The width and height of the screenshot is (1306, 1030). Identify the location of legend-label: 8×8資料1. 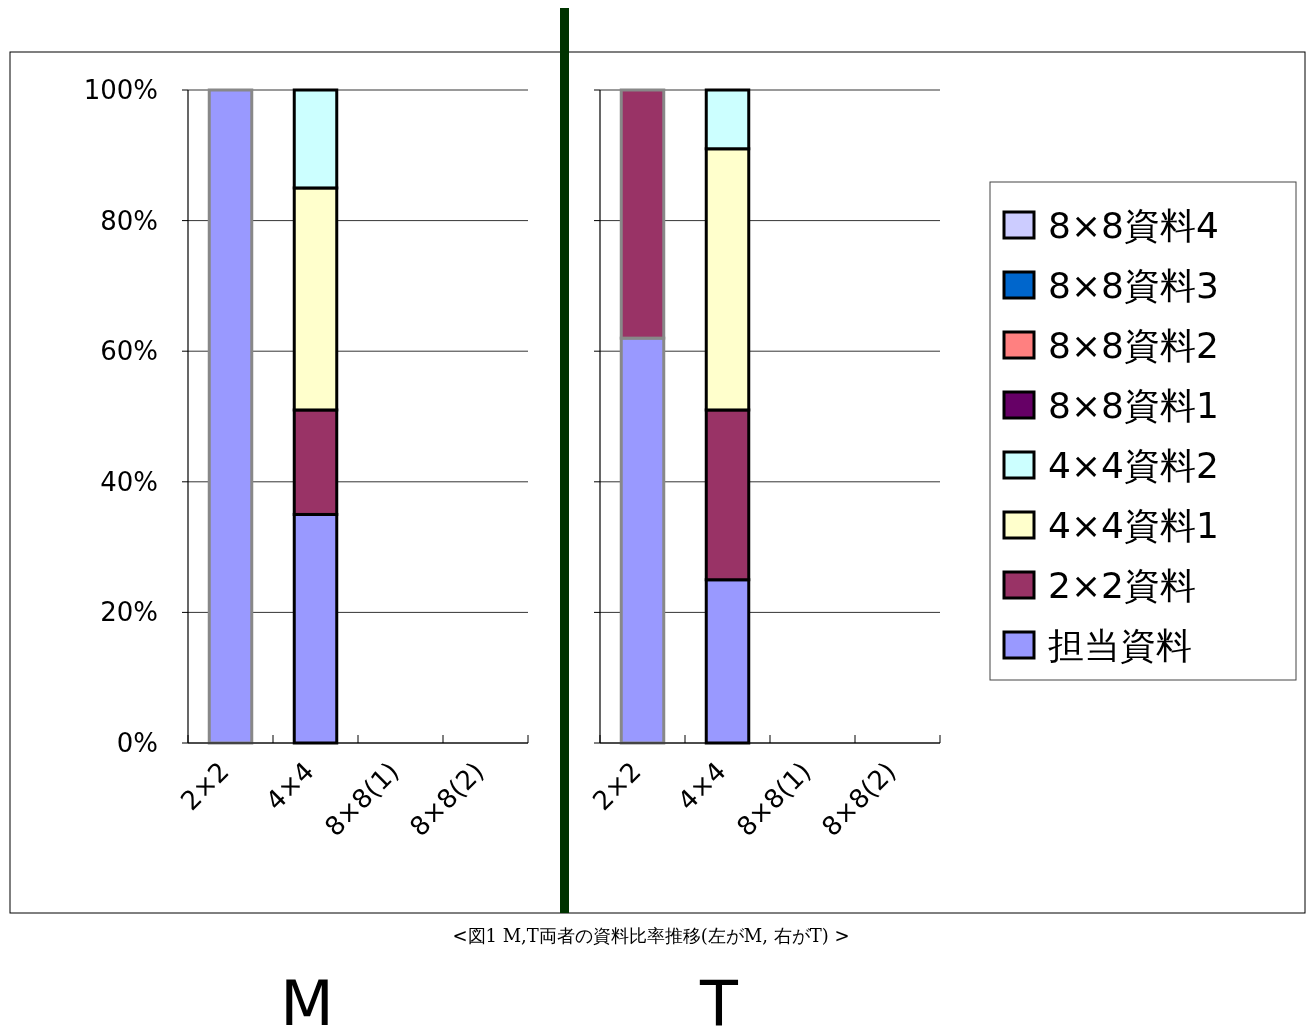
(1133, 405).